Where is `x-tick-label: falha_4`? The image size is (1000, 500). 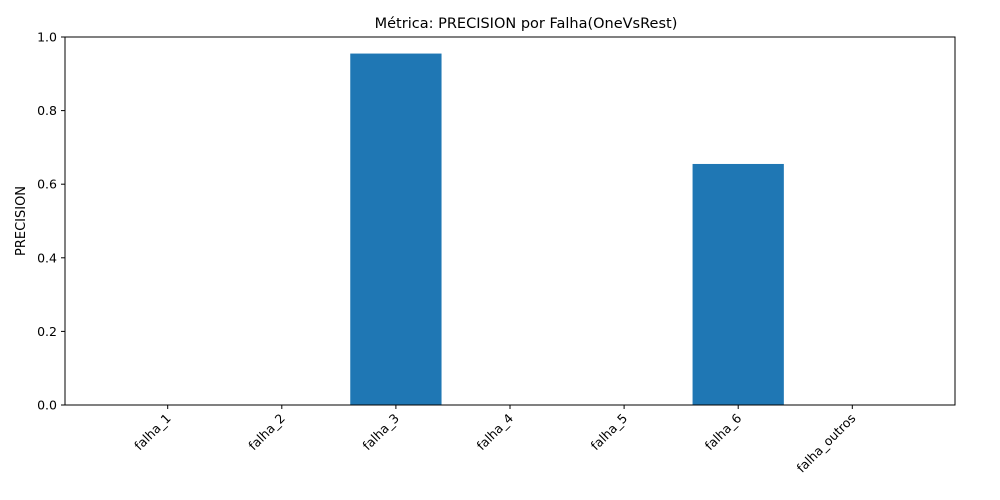
x-tick-label: falha_4 is located at coordinates (494, 431).